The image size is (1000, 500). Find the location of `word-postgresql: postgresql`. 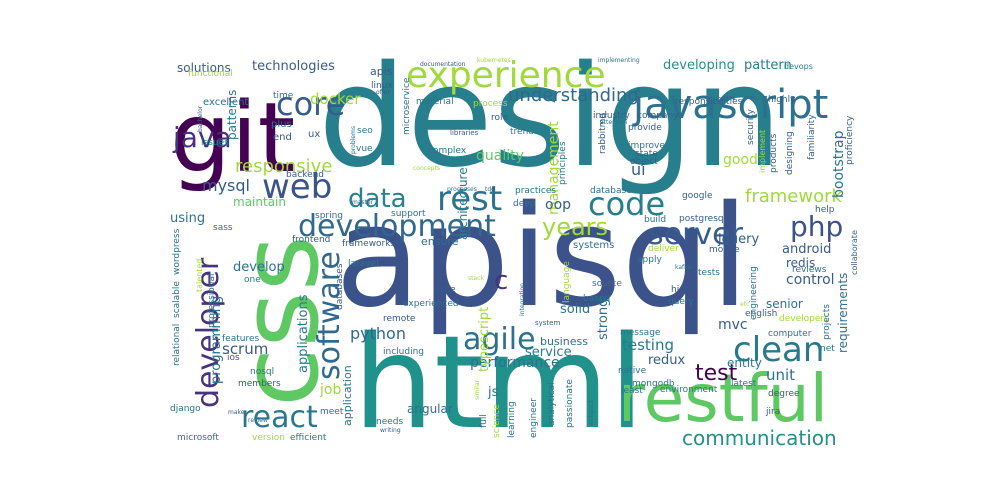

word-postgresql: postgresql is located at coordinates (703, 219).